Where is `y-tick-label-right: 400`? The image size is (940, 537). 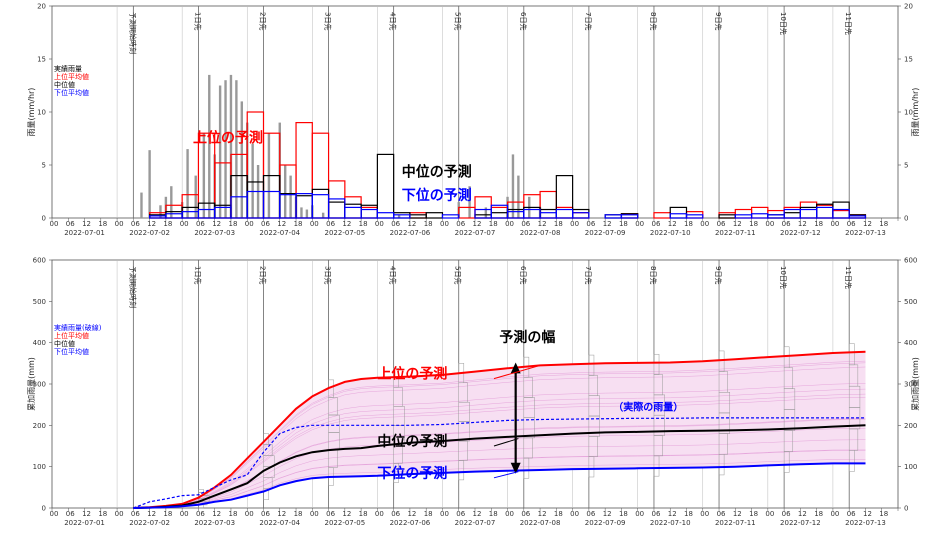
y-tick-label-right: 400 is located at coordinates (910, 343).